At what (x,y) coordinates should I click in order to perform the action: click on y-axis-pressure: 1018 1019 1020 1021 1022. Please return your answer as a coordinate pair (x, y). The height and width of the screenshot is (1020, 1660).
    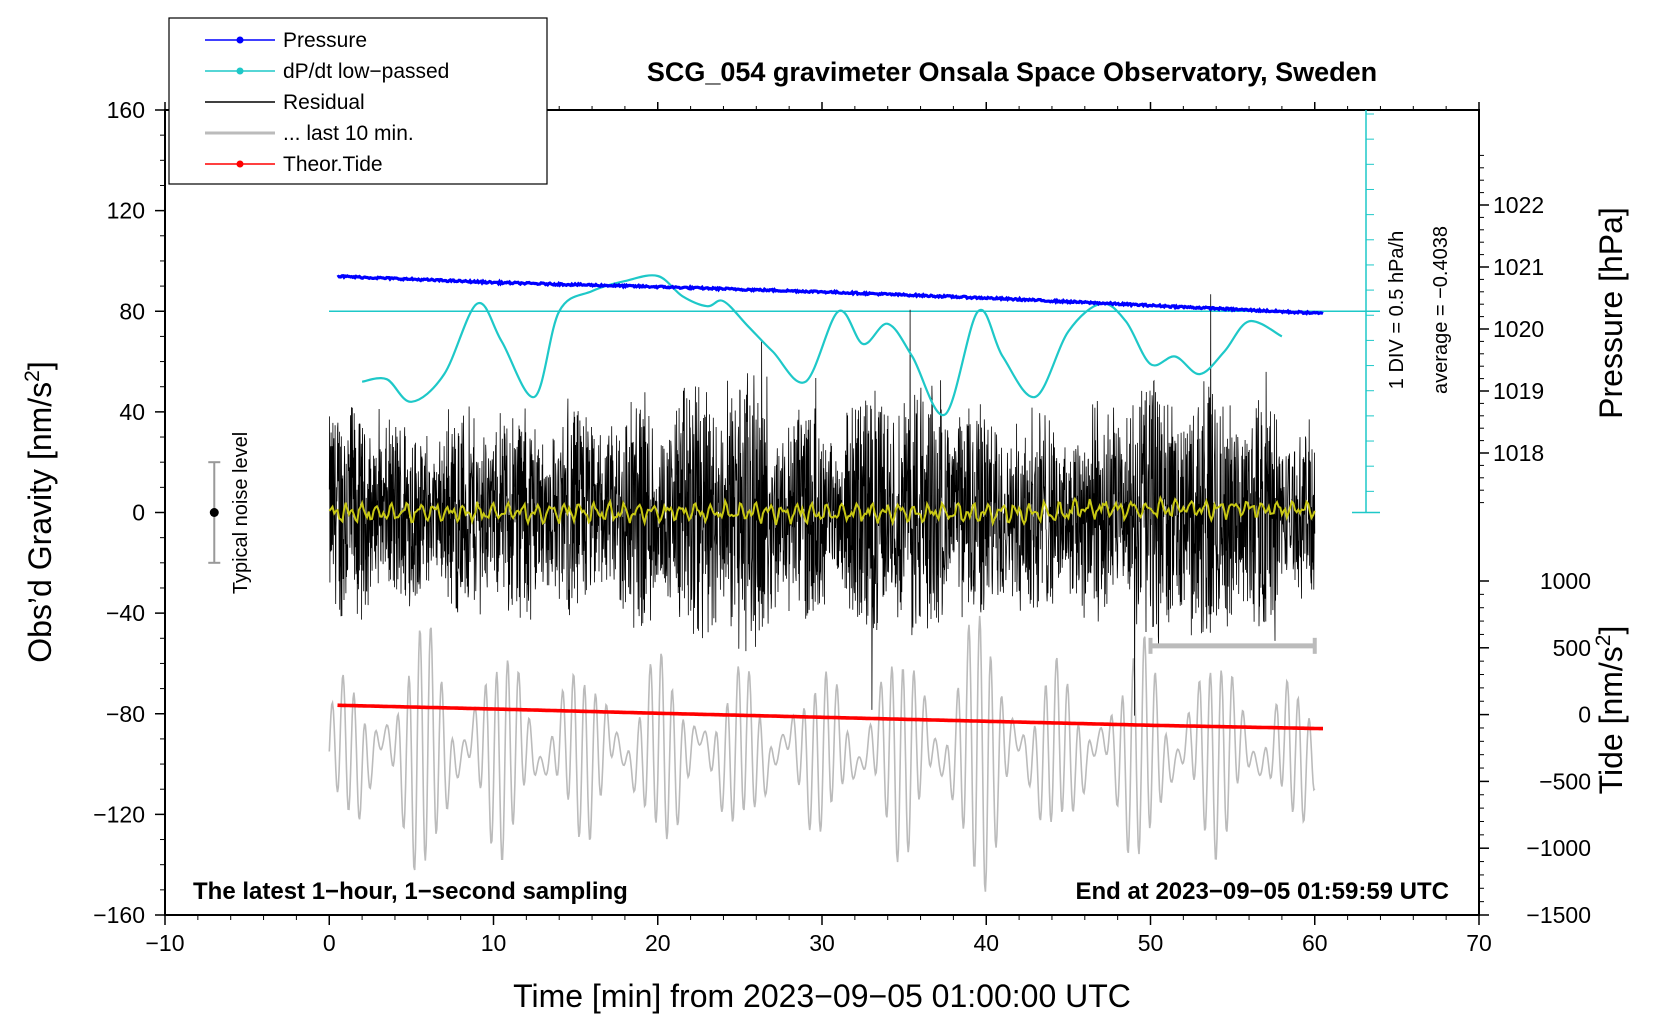
    Looking at the image, I should click on (1511, 329).